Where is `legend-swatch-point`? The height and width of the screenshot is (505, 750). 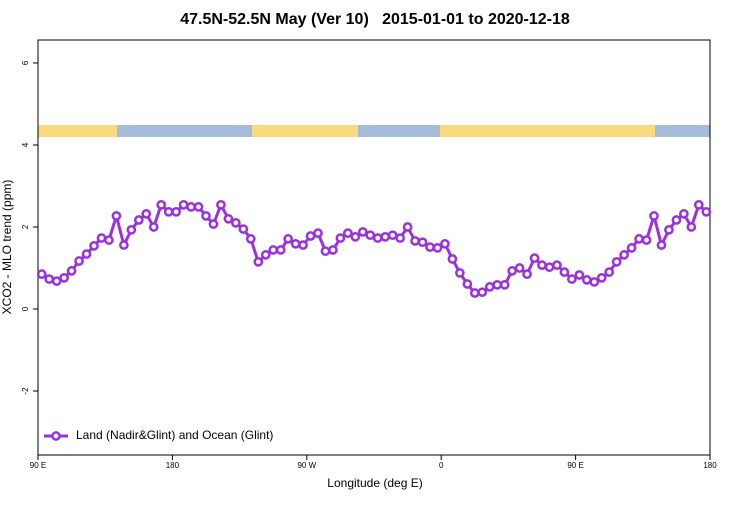 legend-swatch-point is located at coordinates (56, 436).